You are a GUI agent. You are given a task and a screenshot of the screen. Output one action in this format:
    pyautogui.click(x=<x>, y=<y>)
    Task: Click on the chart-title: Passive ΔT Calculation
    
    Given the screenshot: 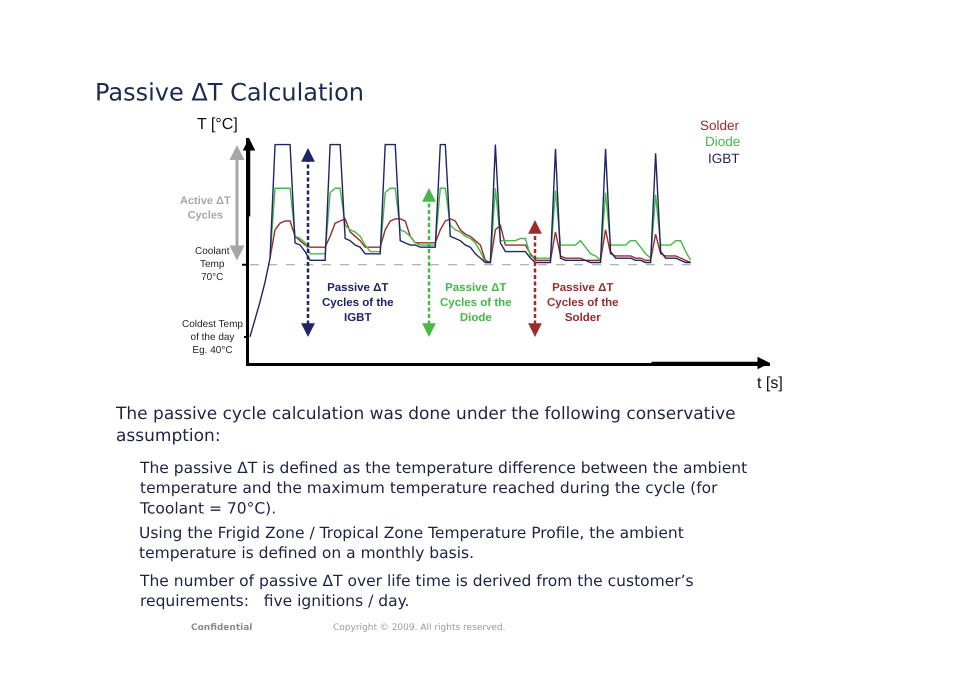 What is the action you would take?
    pyautogui.click(x=229, y=92)
    